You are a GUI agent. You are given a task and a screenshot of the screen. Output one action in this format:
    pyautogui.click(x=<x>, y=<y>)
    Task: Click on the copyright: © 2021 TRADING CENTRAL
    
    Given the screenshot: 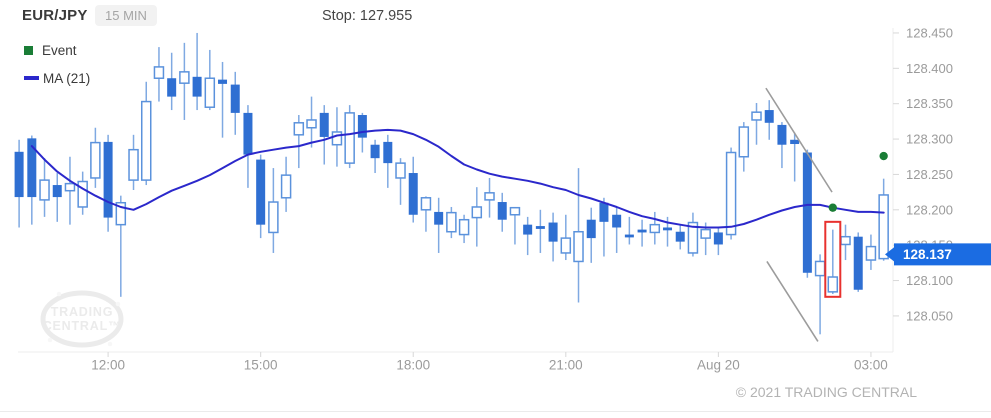 What is the action you would take?
    pyautogui.click(x=826, y=392)
    